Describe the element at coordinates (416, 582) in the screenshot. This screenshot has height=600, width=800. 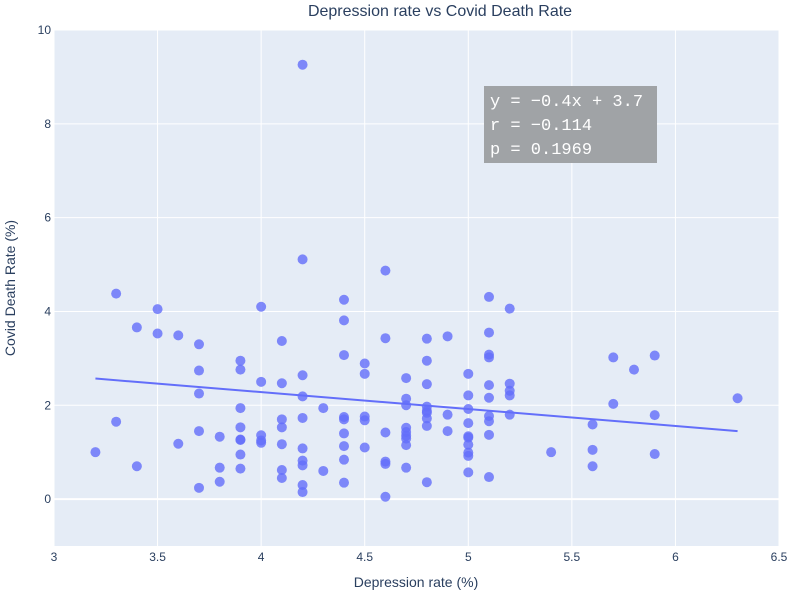
I see `x-axis-title: Depression rate (%)` at that location.